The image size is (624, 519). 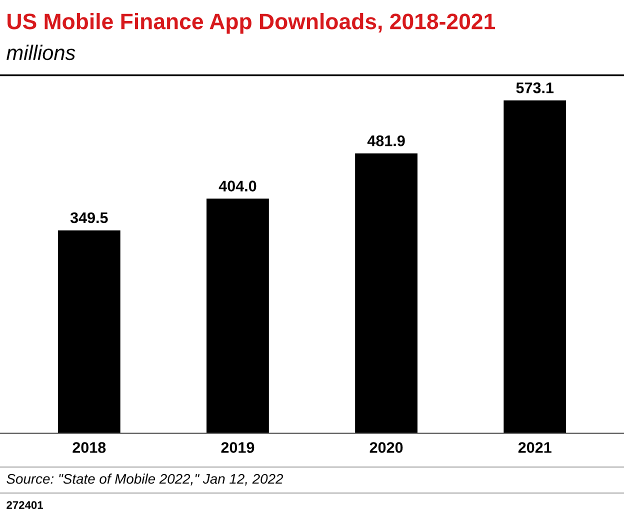 What do you see at coordinates (89, 218) in the screenshot?
I see `data-label: 349.5` at bounding box center [89, 218].